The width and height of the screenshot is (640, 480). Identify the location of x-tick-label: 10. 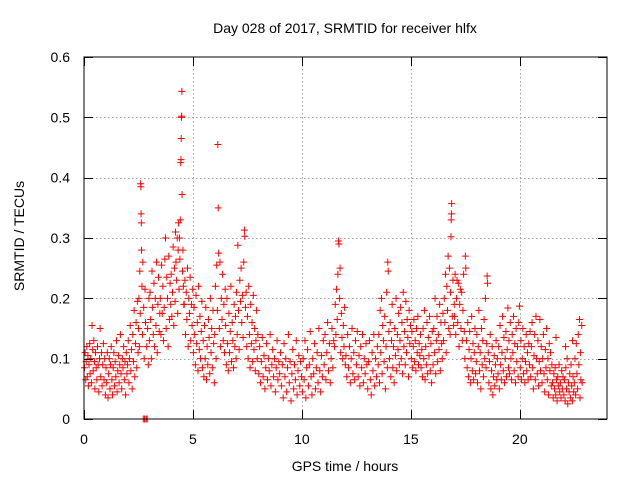
(302, 439).